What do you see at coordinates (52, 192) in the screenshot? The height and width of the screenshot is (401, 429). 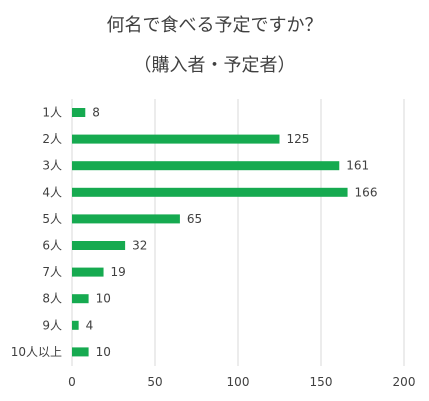 I see `y-category-label: 4人` at bounding box center [52, 192].